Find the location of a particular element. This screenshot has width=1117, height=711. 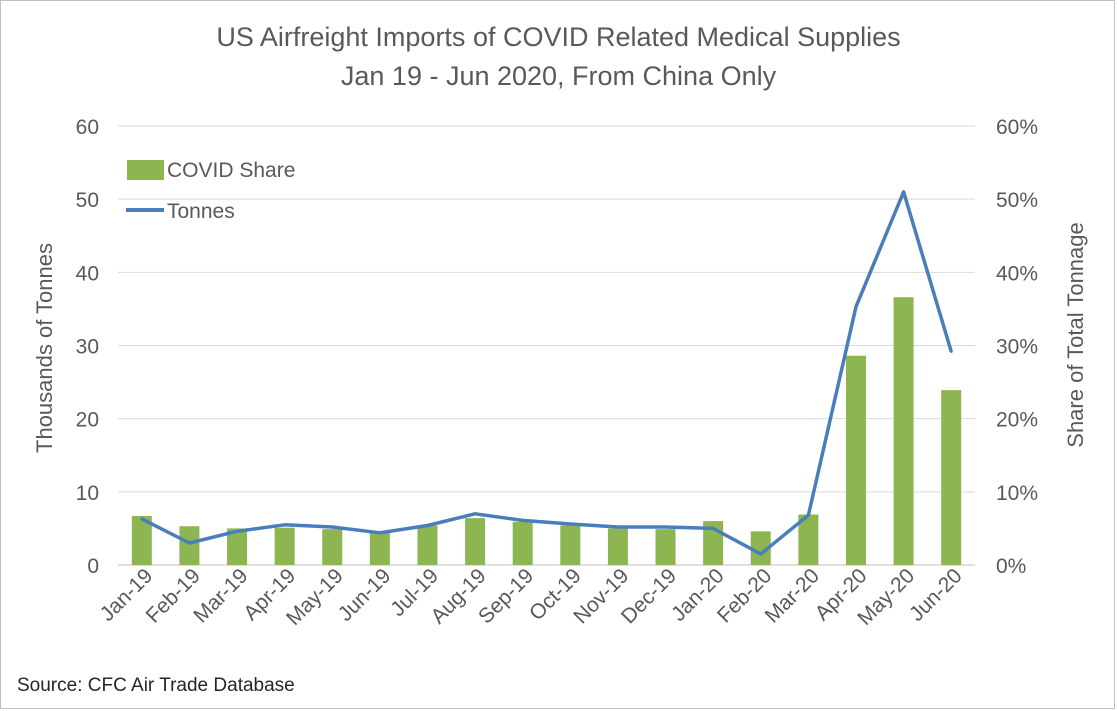

left-tick-label: 30 is located at coordinates (87, 347).